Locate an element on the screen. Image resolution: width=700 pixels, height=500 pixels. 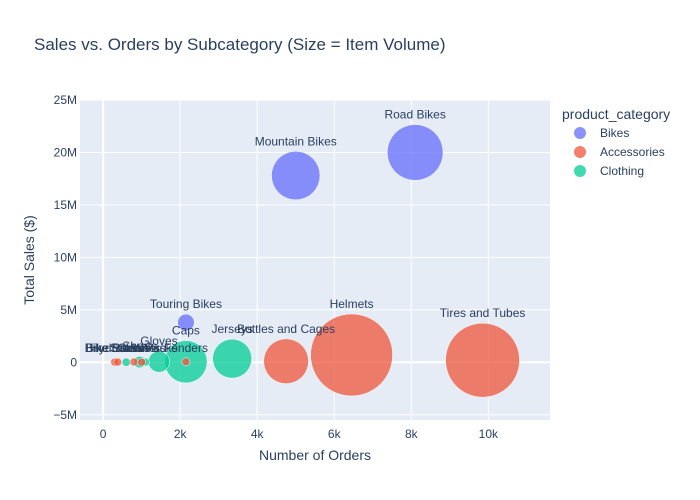
x-axis-title: Number of Orders is located at coordinates (315, 455).